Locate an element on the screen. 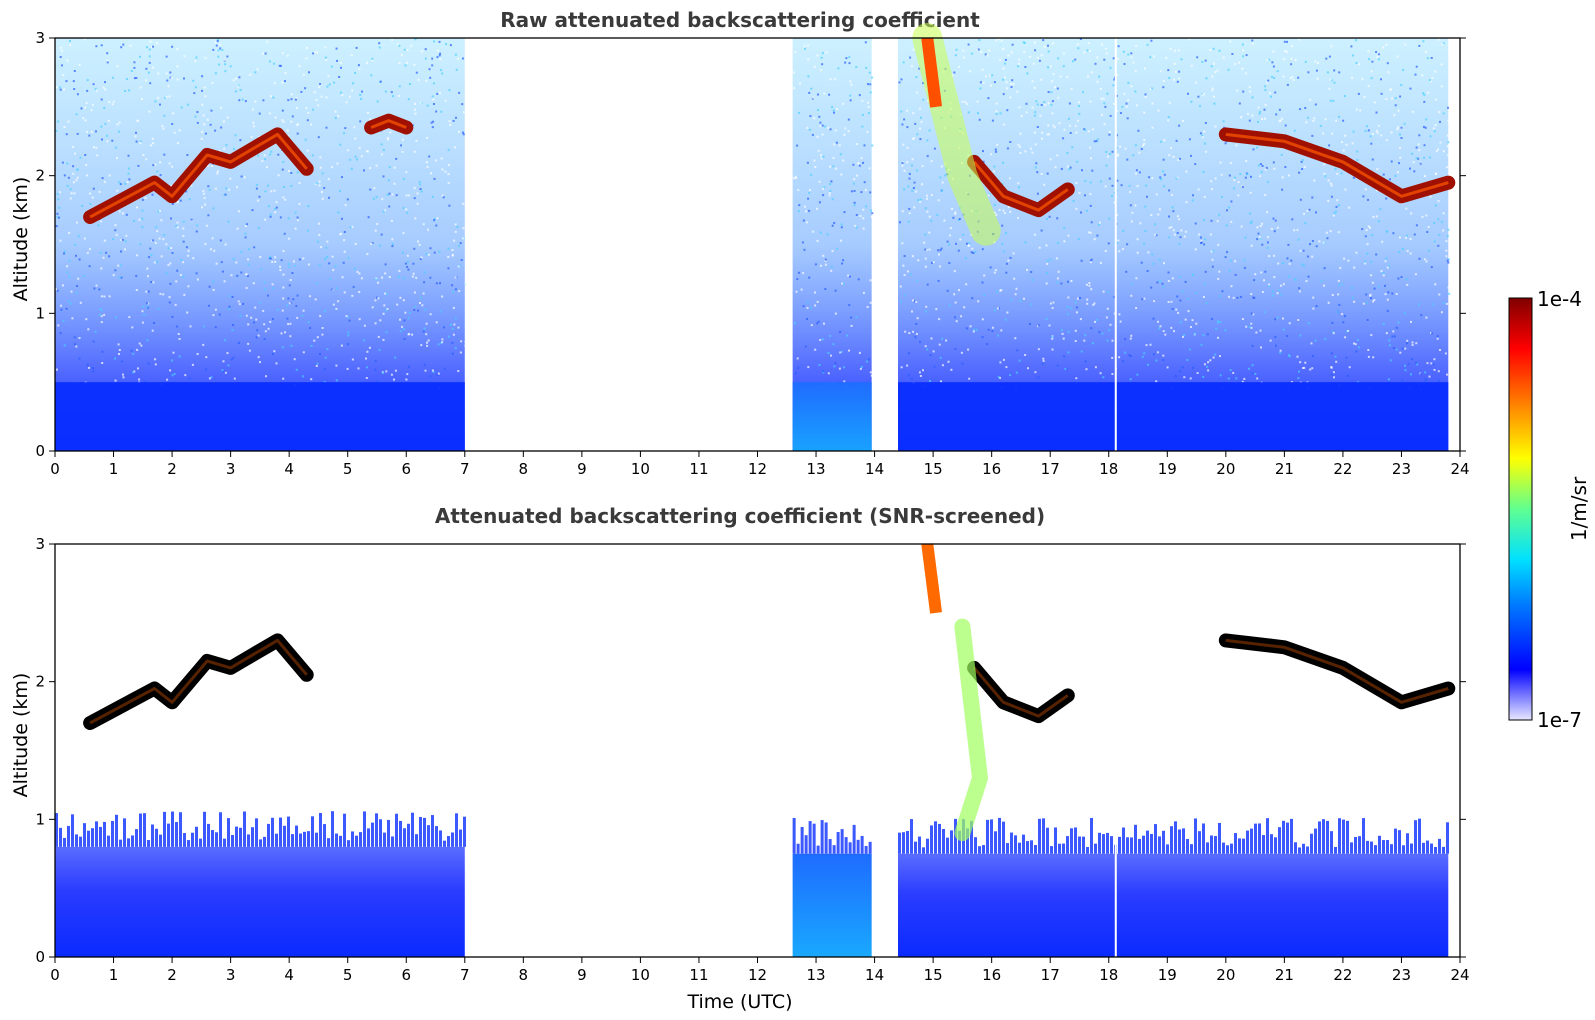  colorbar-gradient is located at coordinates (1520, 509).